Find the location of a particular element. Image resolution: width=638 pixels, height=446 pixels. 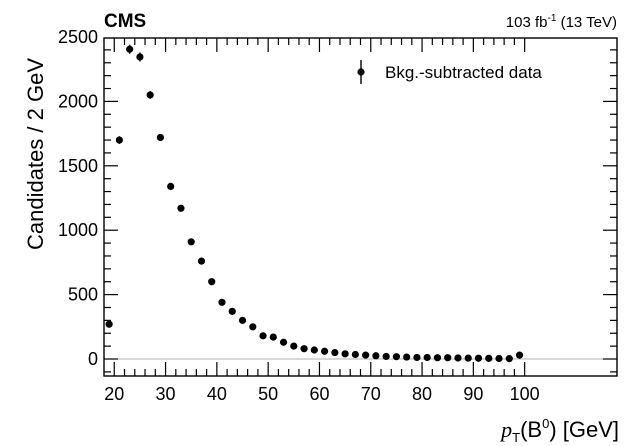

x-tick-label: 80 is located at coordinates (422, 394).